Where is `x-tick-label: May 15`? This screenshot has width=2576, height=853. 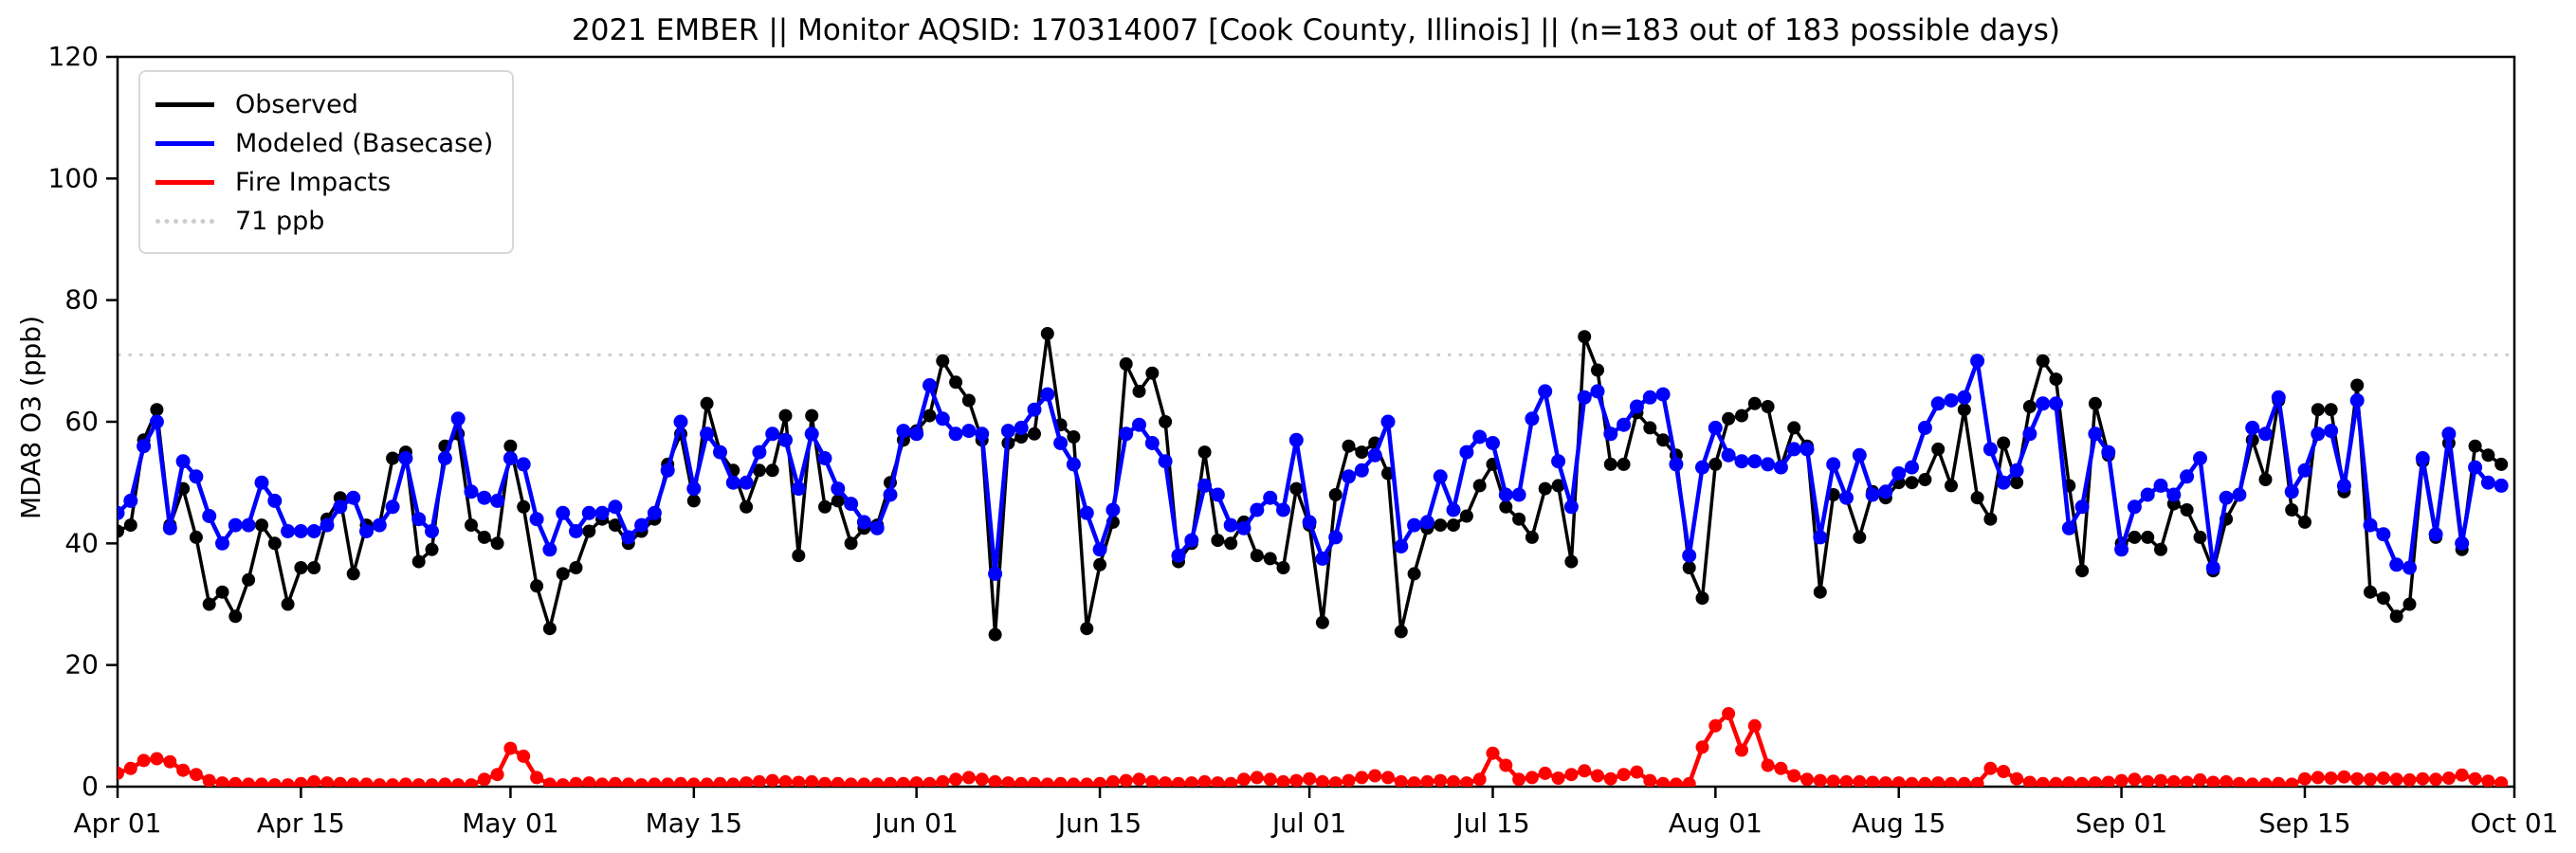
x-tick-label: May 15 is located at coordinates (694, 823).